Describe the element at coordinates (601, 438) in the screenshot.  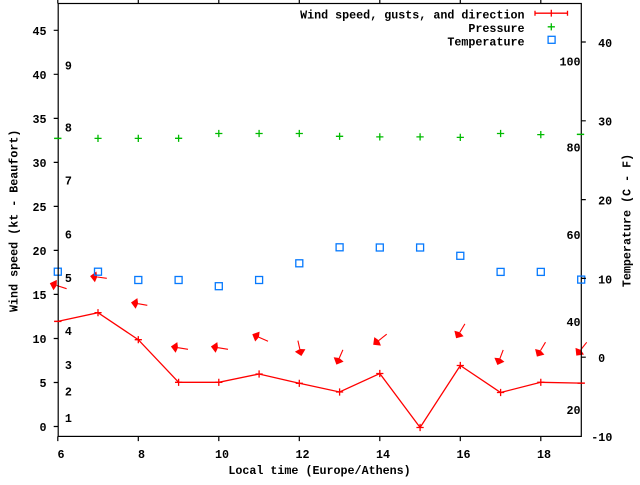
I see `svg-text: -10` at that location.